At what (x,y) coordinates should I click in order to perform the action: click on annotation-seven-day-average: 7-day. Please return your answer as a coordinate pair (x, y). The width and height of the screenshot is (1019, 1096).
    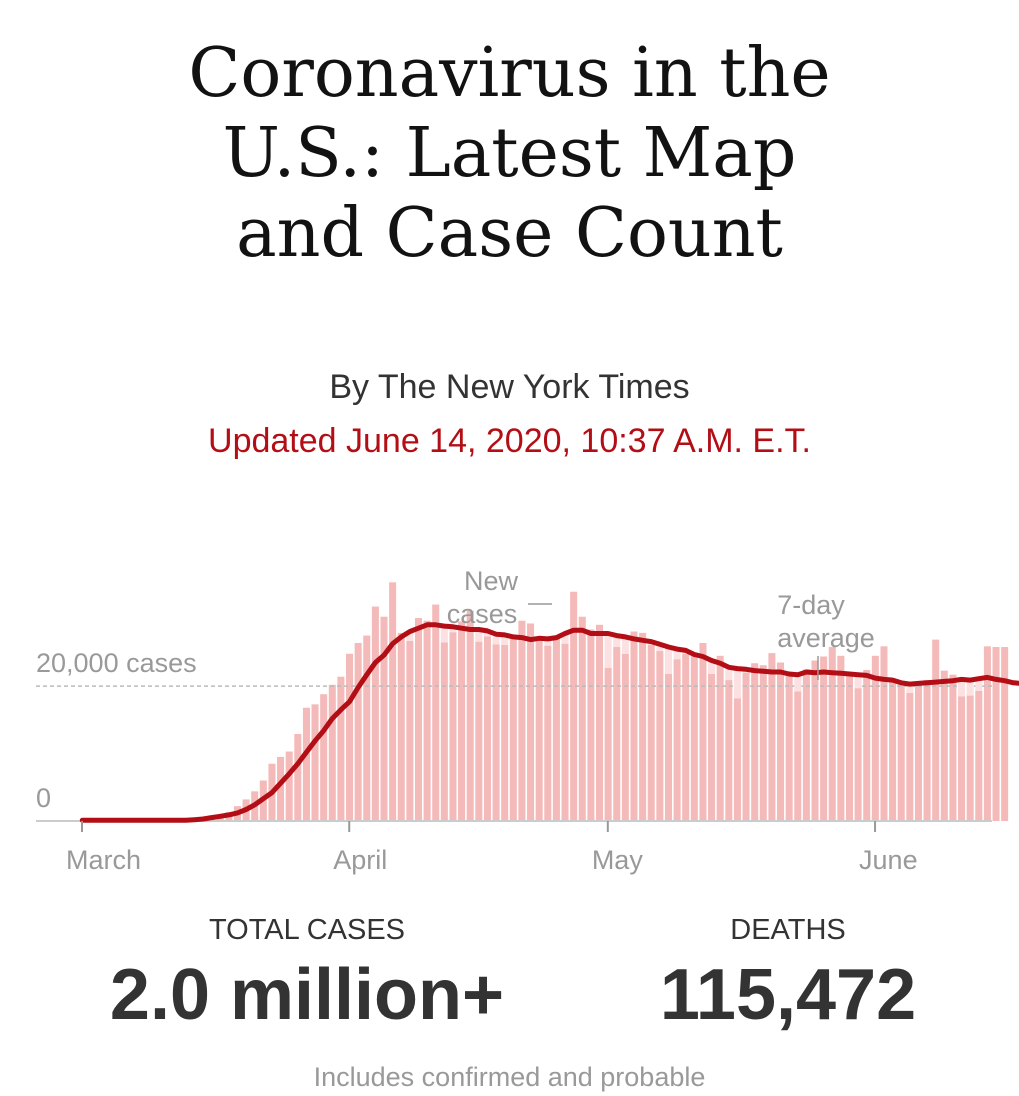
    Looking at the image, I should click on (811, 605).